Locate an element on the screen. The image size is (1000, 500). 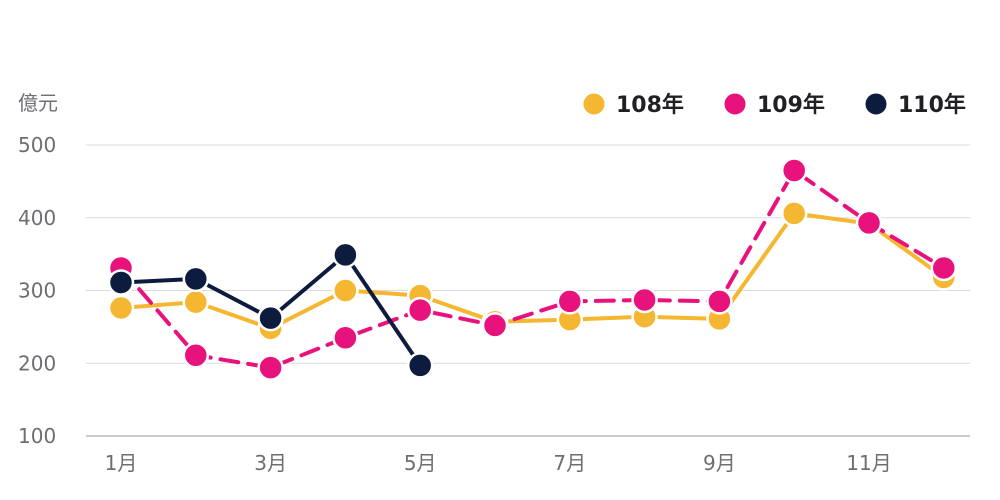
y-tick-label-300: 300 is located at coordinates (37, 291).